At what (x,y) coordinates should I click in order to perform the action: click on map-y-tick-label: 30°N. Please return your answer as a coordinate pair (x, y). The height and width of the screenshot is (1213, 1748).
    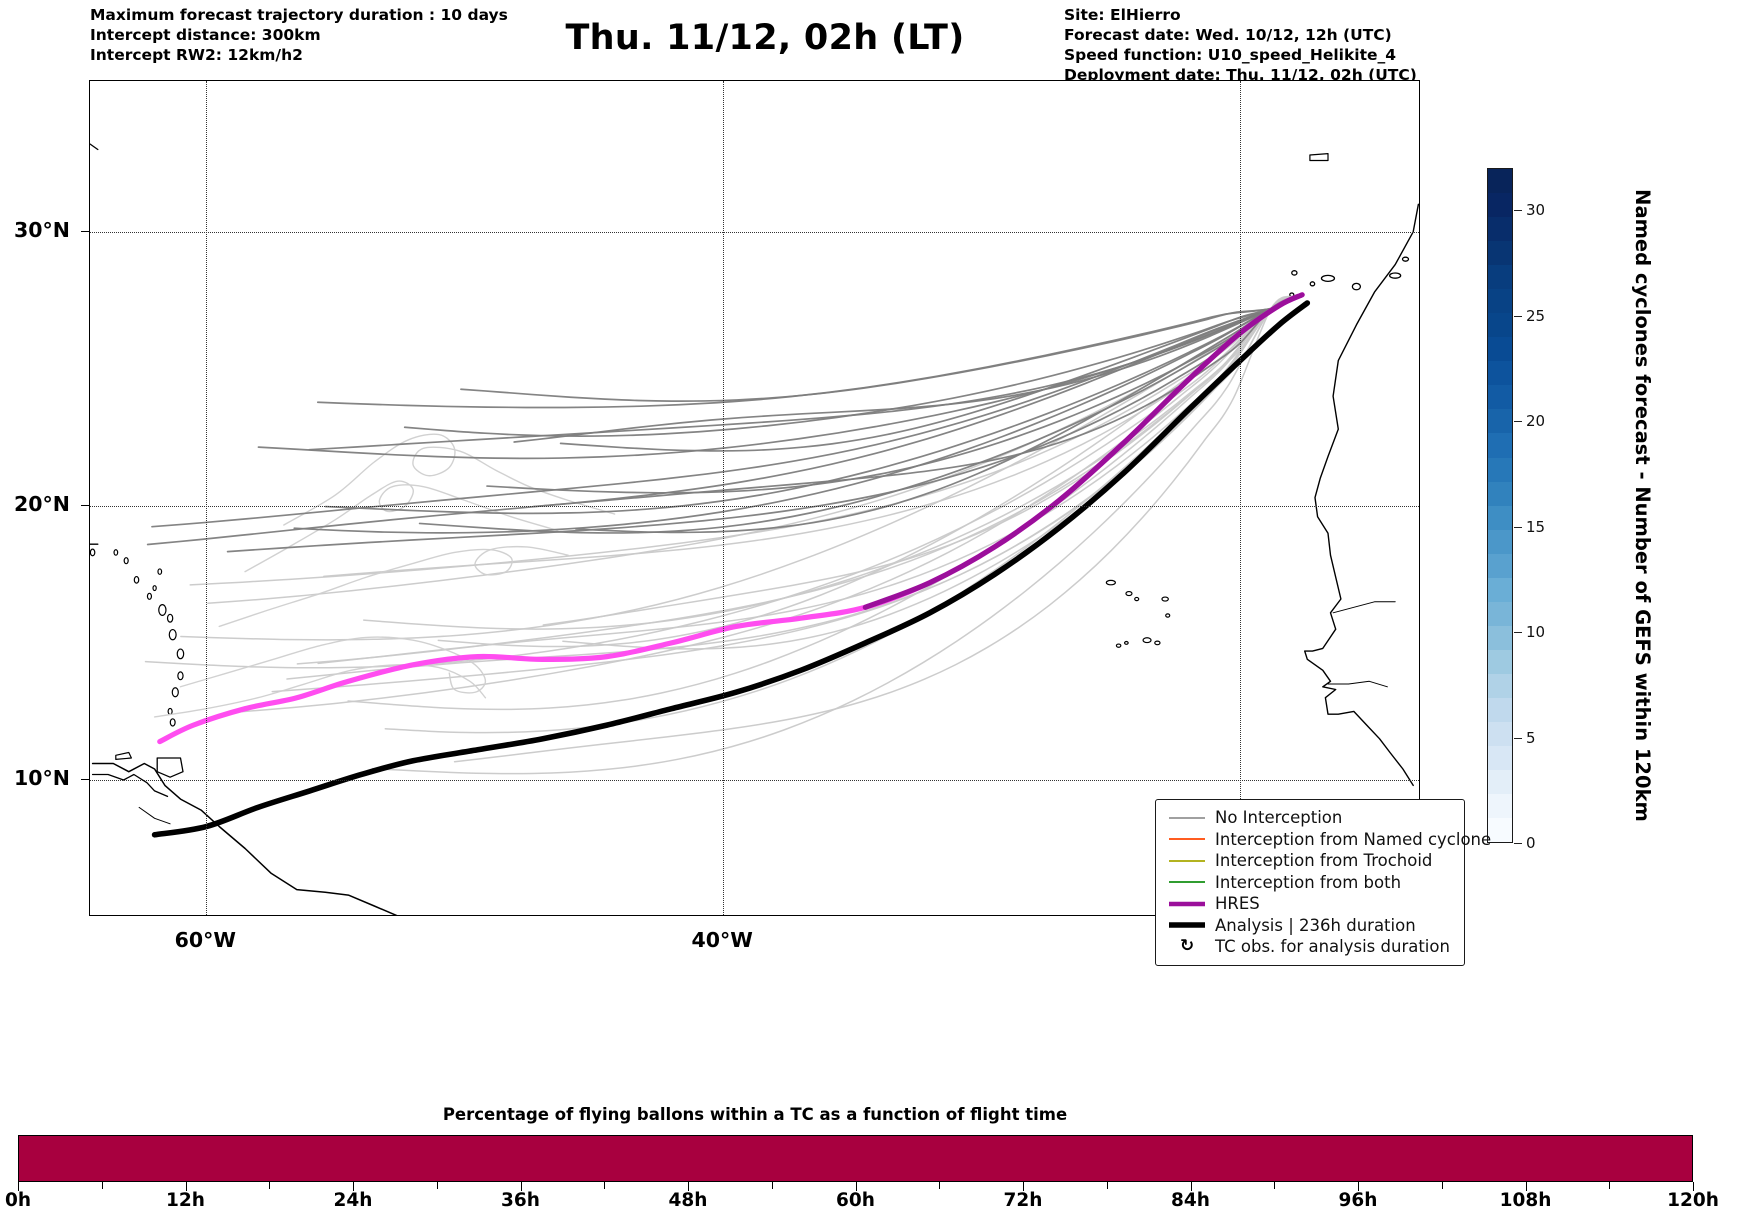
    Looking at the image, I should click on (42, 229).